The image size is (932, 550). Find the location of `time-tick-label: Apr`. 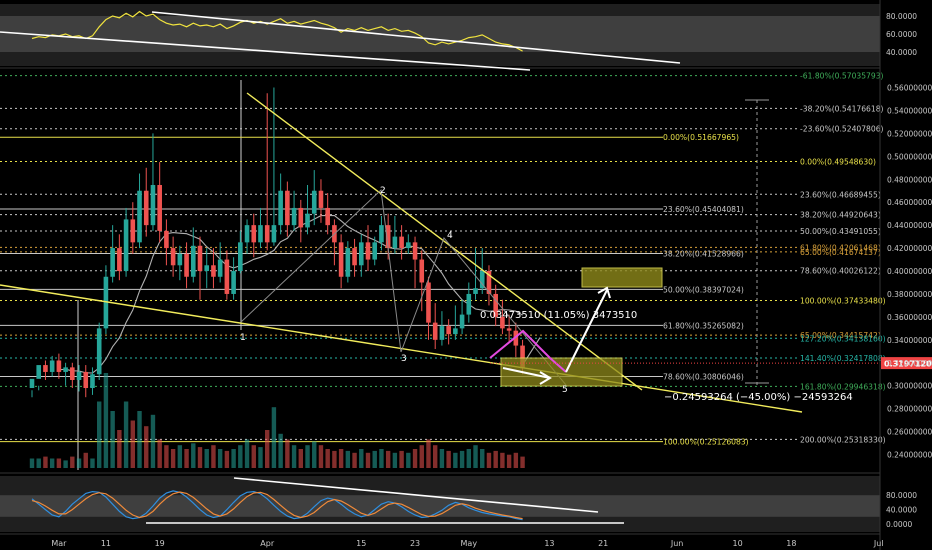

time-tick-label: Apr is located at coordinates (267, 543).